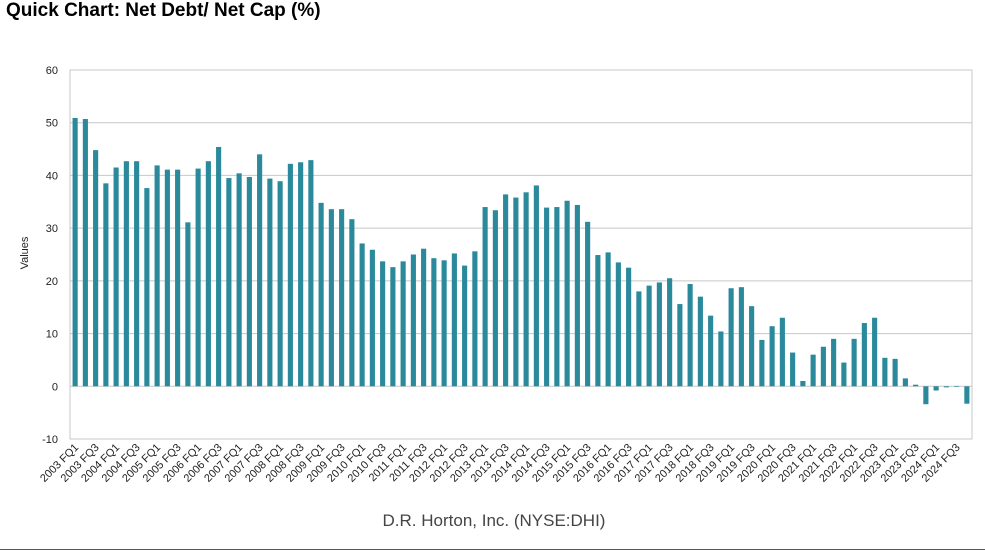 This screenshot has height=555, width=985. I want to click on y-axis: -10 0 10 20 30 40 50 60, so click(50, 255).